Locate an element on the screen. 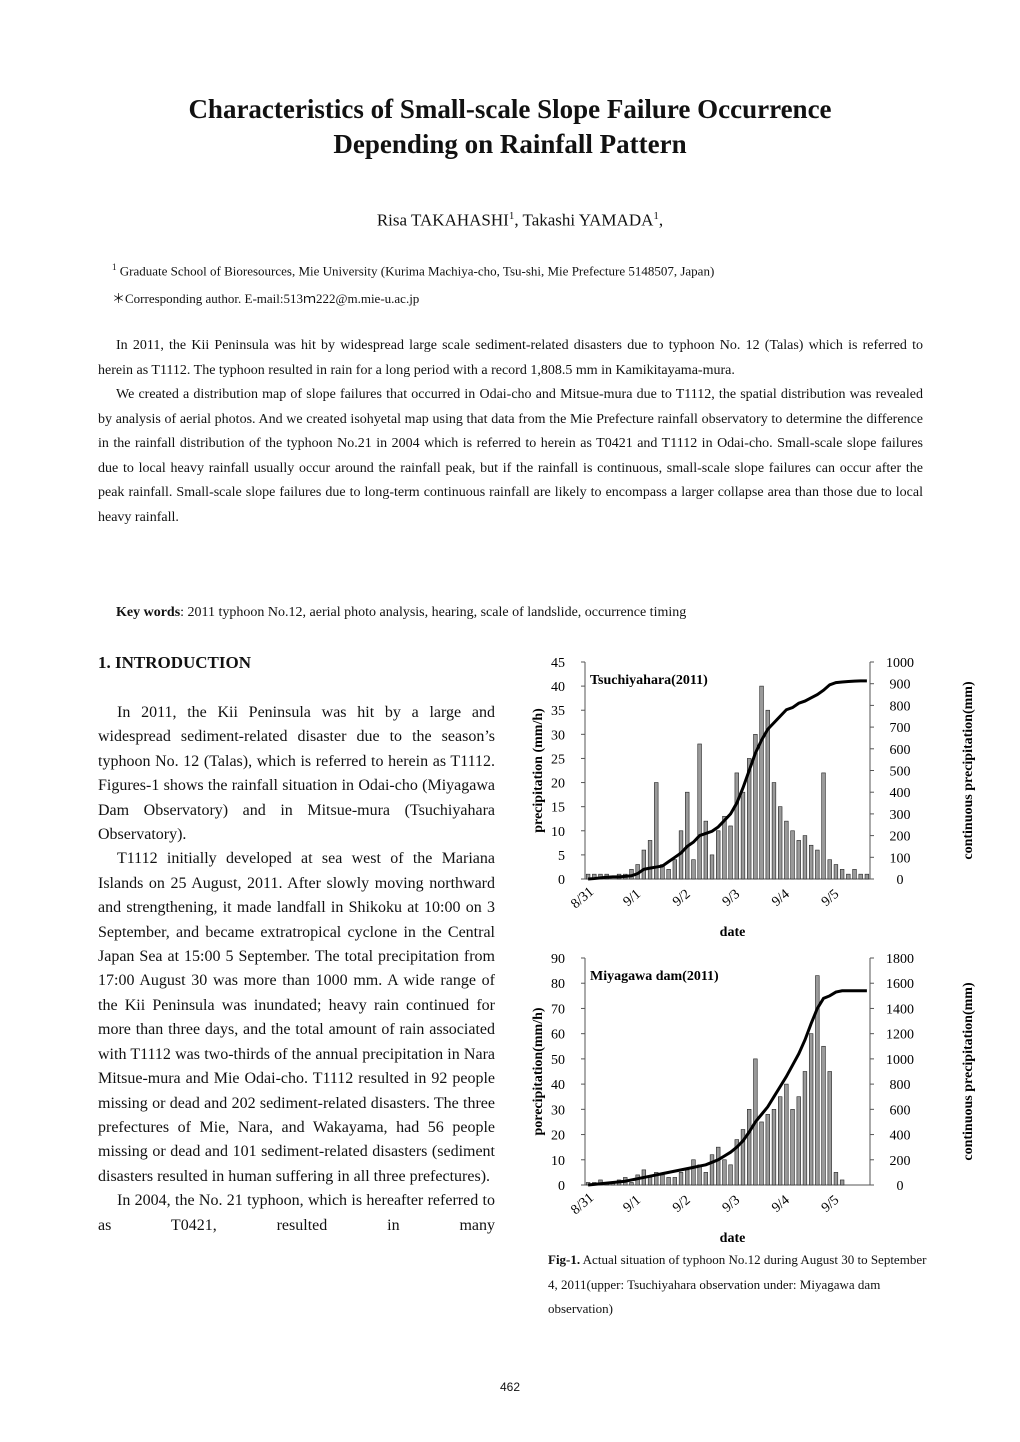 Image resolution: width=1020 pixels, height=1442 pixels. section-heading: 1. INTRODUCTION is located at coordinates (175, 662).